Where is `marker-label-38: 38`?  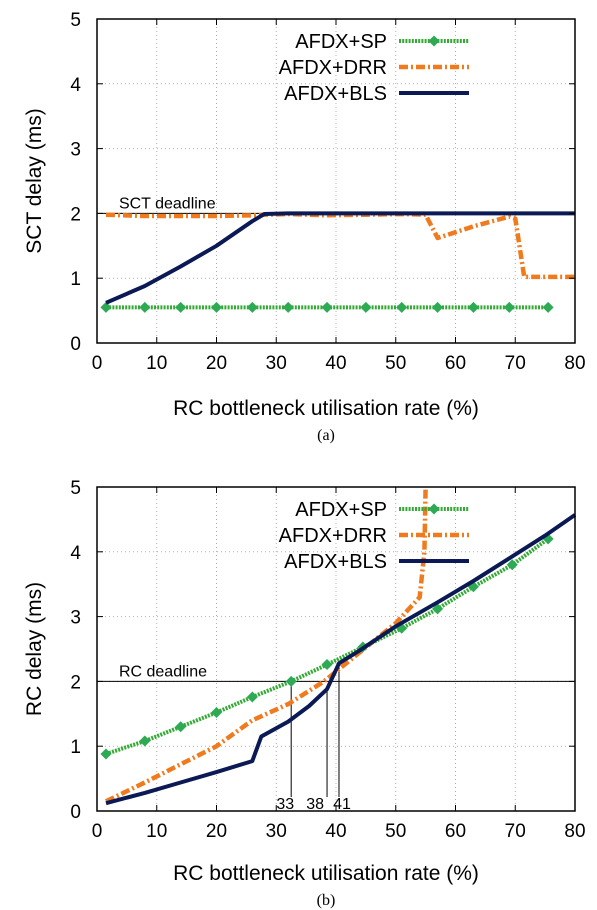
marker-label-38: 38 is located at coordinates (315, 804).